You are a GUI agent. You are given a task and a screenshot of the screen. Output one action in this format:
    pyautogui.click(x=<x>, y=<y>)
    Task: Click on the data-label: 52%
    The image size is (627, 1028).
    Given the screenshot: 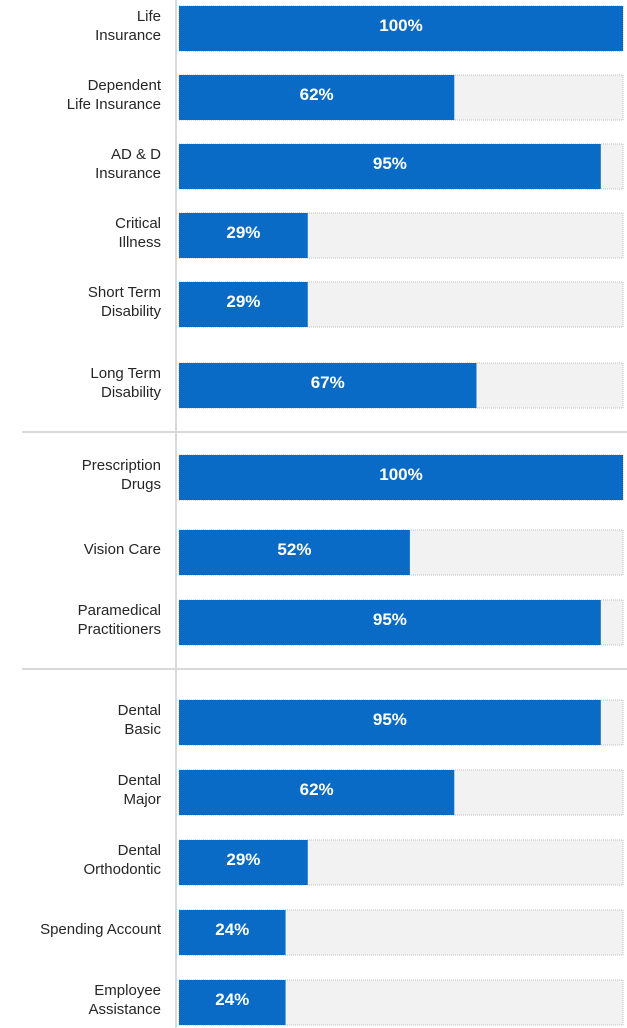 What is the action you would take?
    pyautogui.click(x=294, y=549)
    